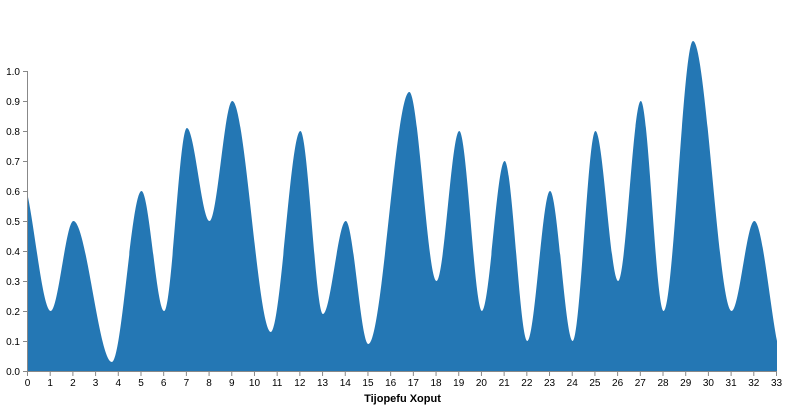 This screenshot has width=790, height=412. I want to click on y-tick-label: 0.9, so click(13, 102).